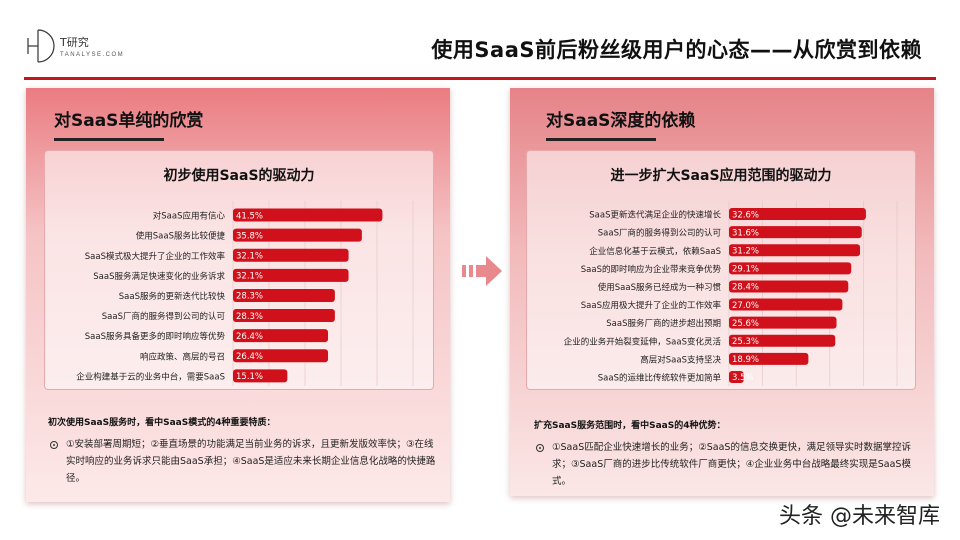  I want to click on watermark: 头条 @未来智库, so click(859, 516).